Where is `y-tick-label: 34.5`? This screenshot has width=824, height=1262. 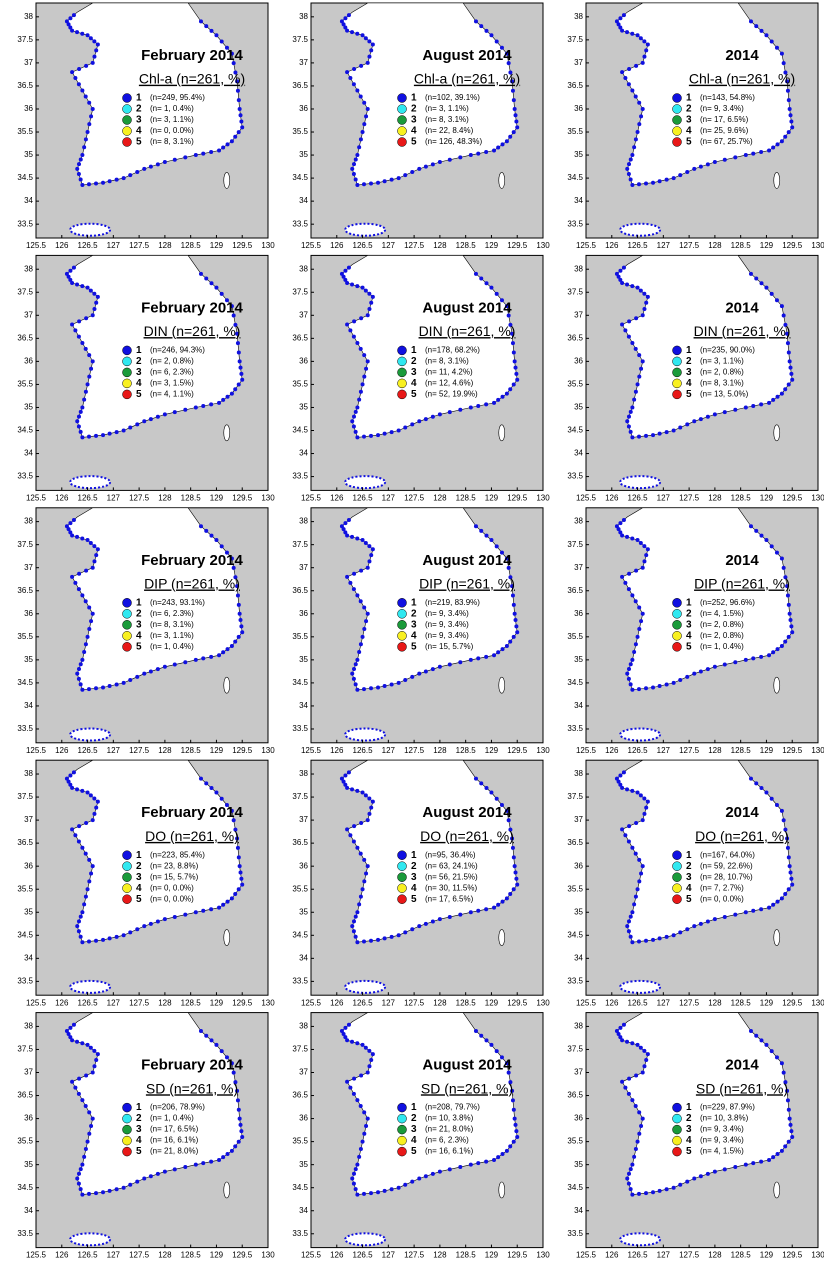 y-tick-label: 34.5 is located at coordinates (575, 934).